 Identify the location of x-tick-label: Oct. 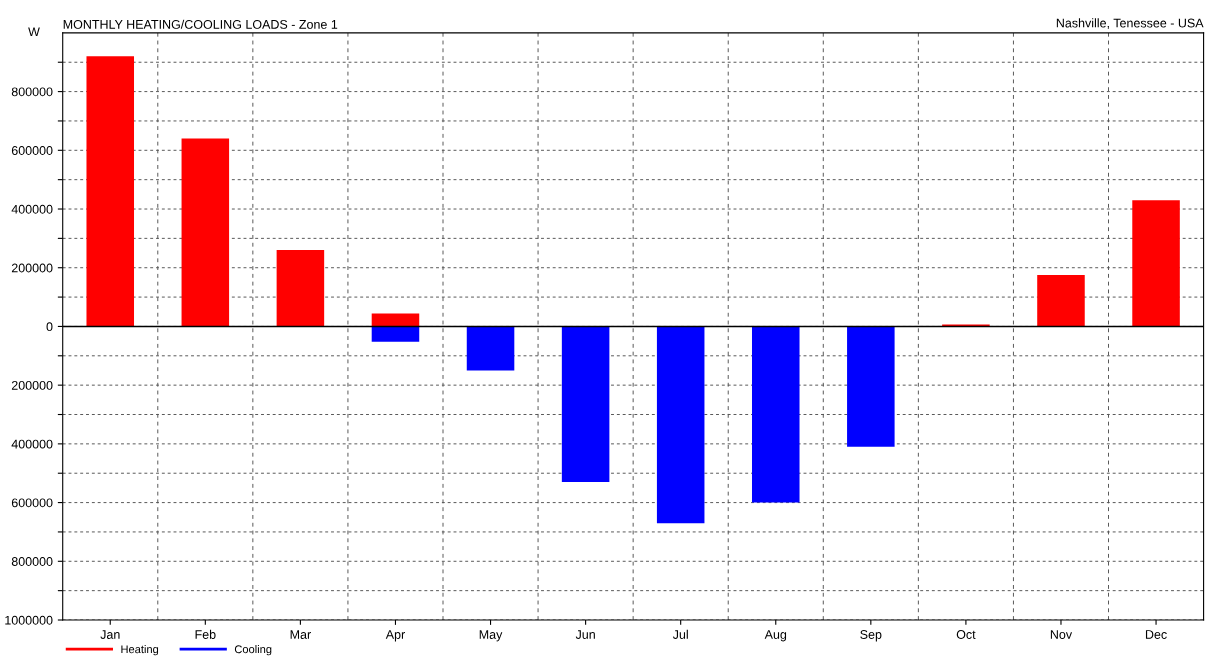
(966, 634).